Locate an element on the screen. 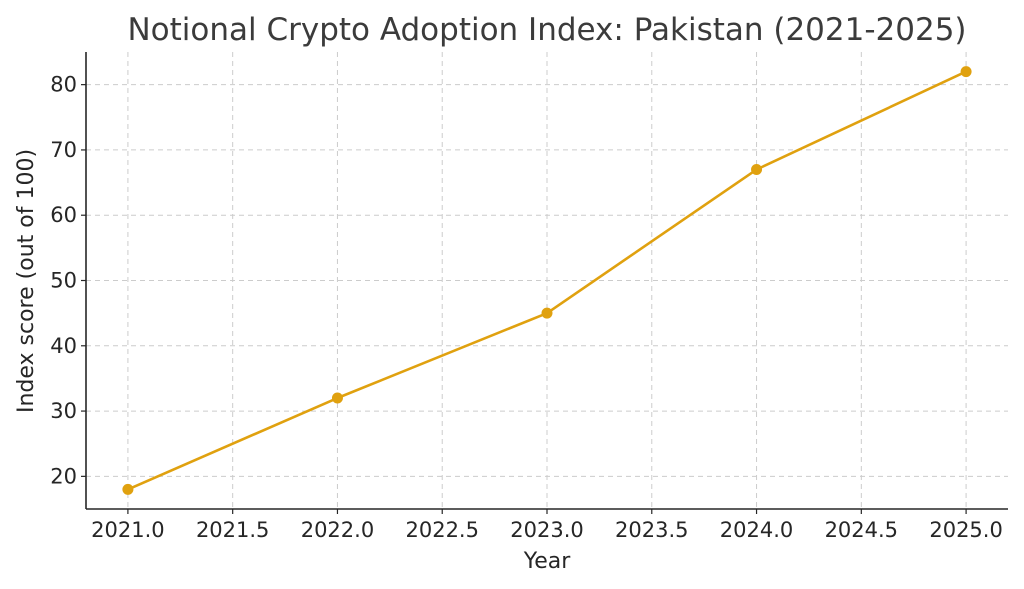 Image resolution: width=1024 pixels, height=589 pixels. y-tick-label: 30 is located at coordinates (63, 411).